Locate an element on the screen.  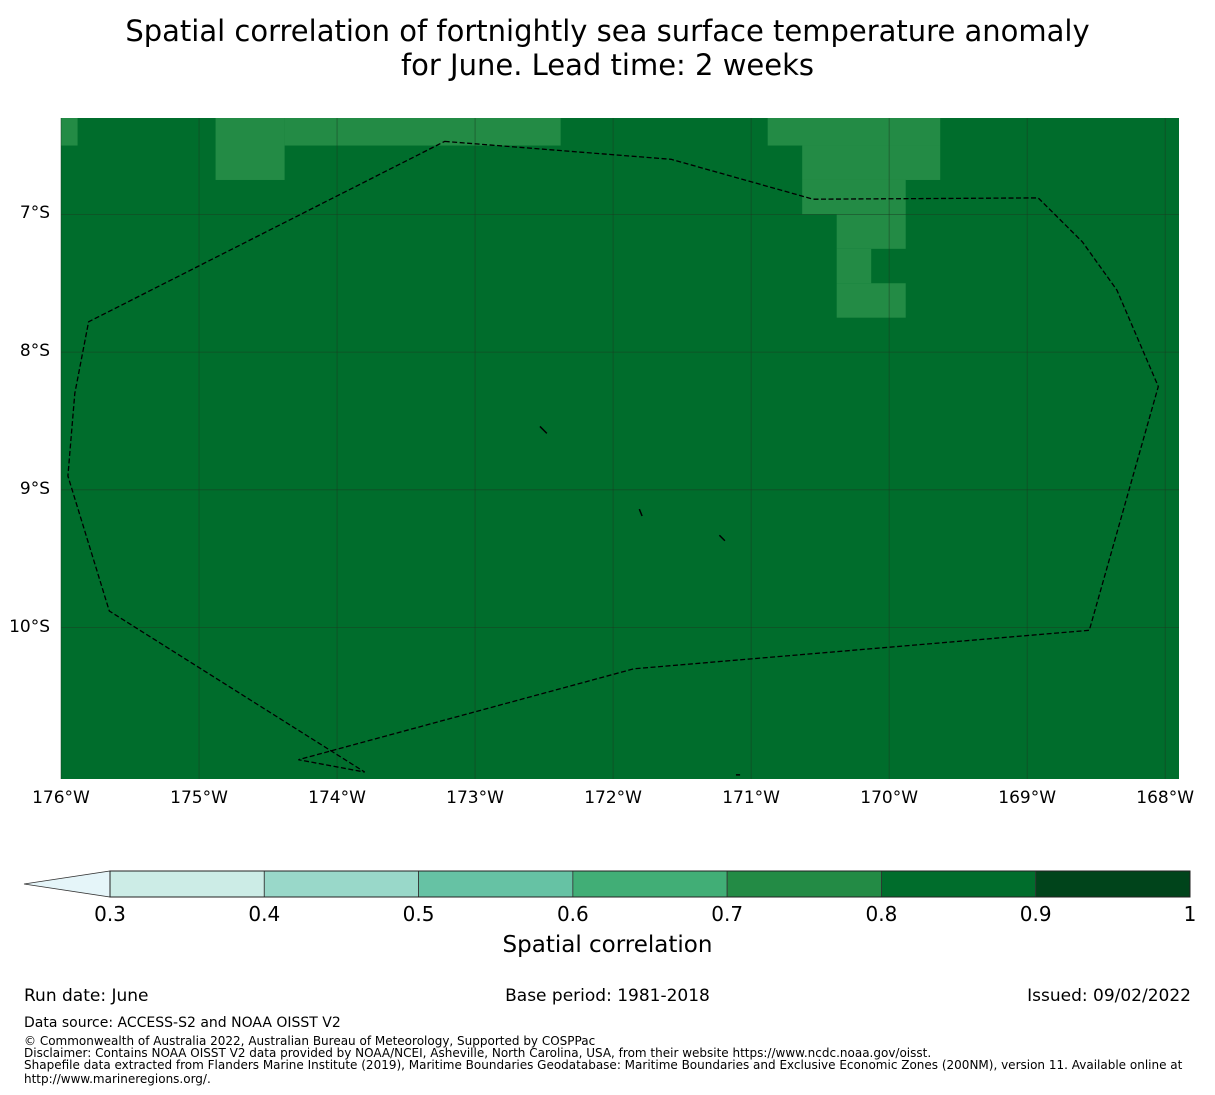
colorbar-frame is located at coordinates (650, 884).